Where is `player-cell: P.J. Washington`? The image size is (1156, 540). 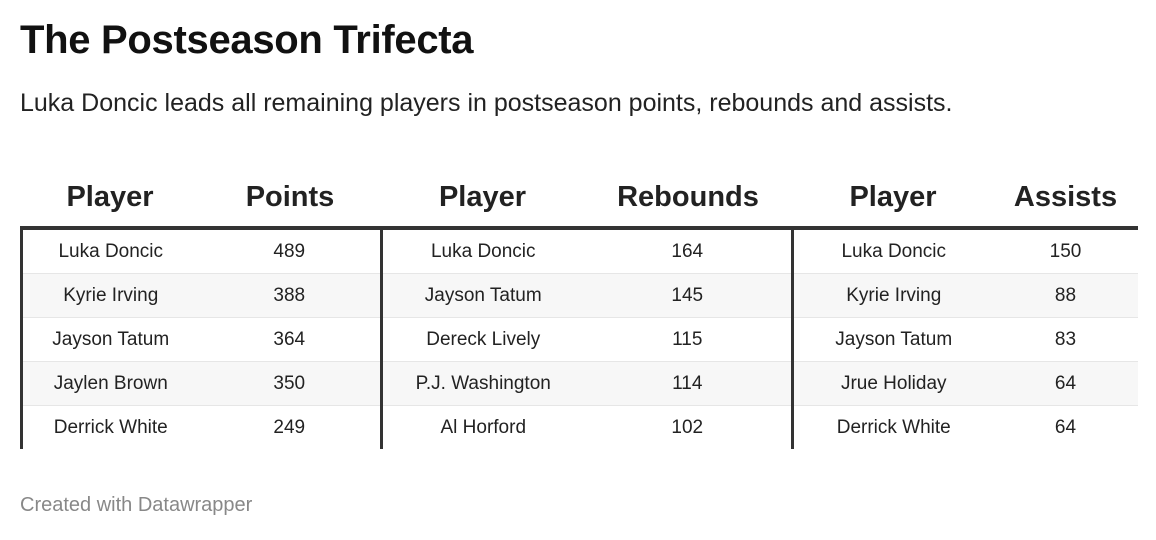 player-cell: P.J. Washington is located at coordinates (482, 383).